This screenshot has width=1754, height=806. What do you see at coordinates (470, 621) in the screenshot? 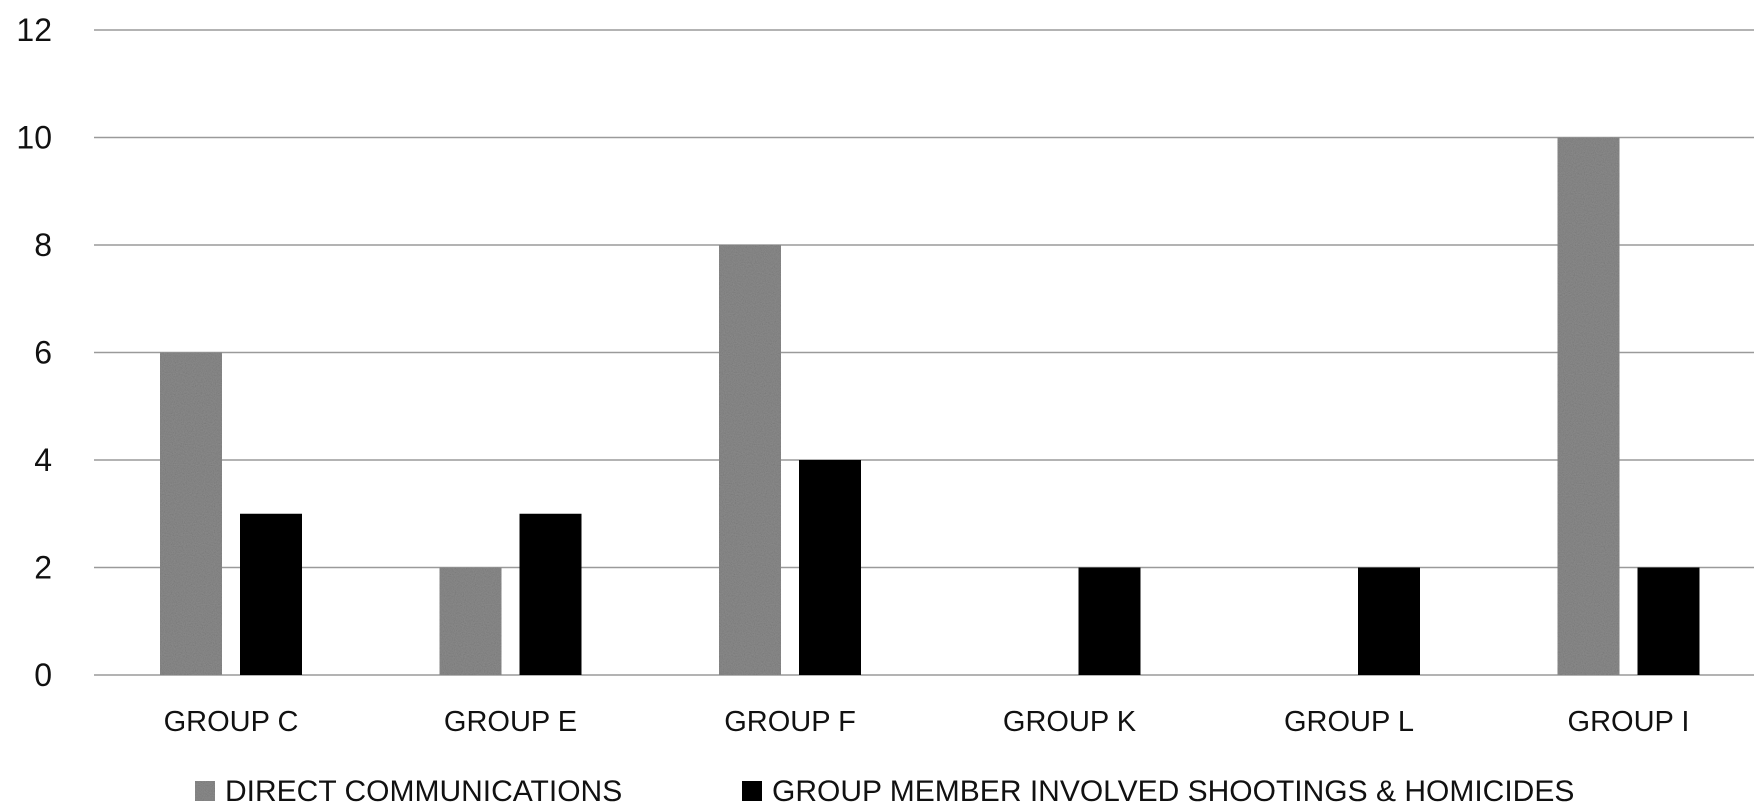
I see `bar-direct-communications-group-e` at bounding box center [470, 621].